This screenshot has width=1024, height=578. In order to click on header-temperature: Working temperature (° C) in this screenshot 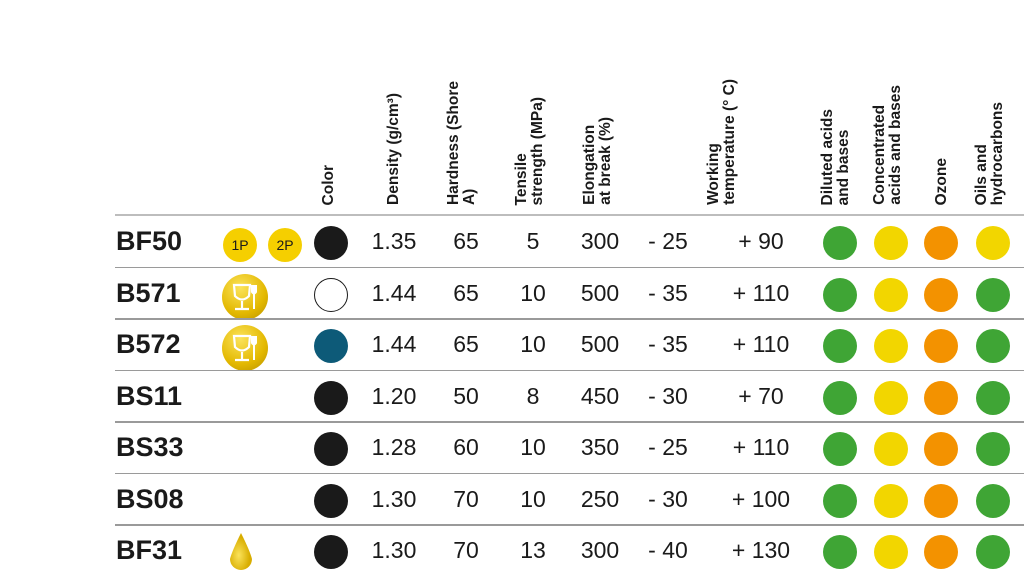, I will do `click(721, 142)`.